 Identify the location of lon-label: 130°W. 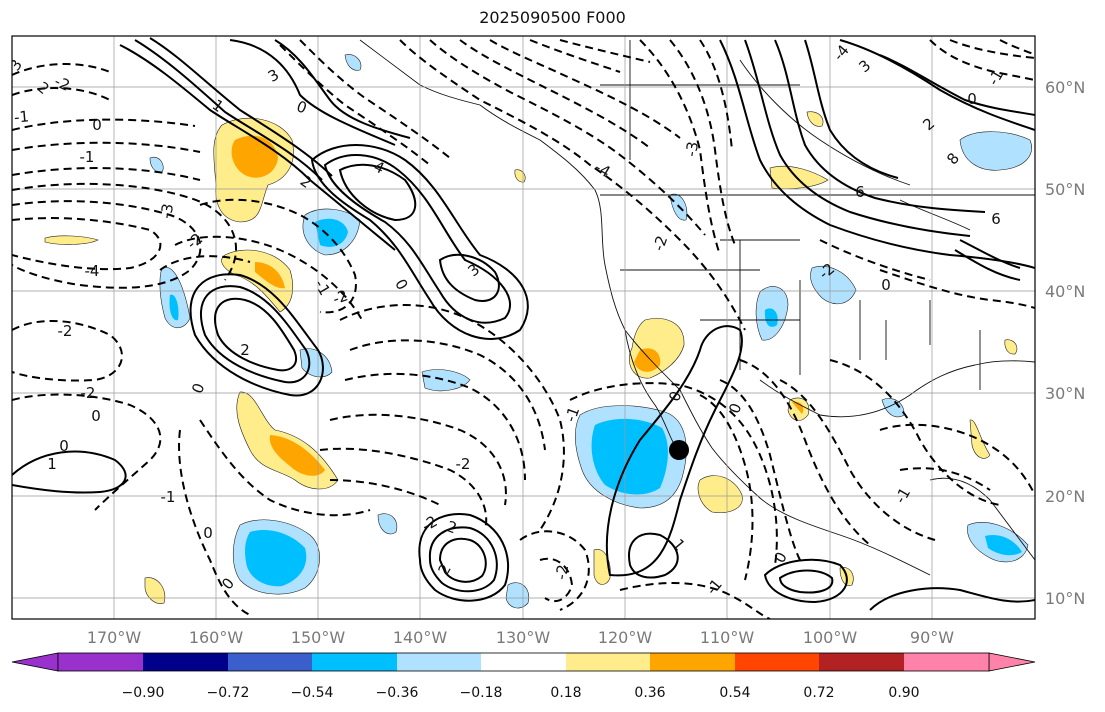
(523, 637).